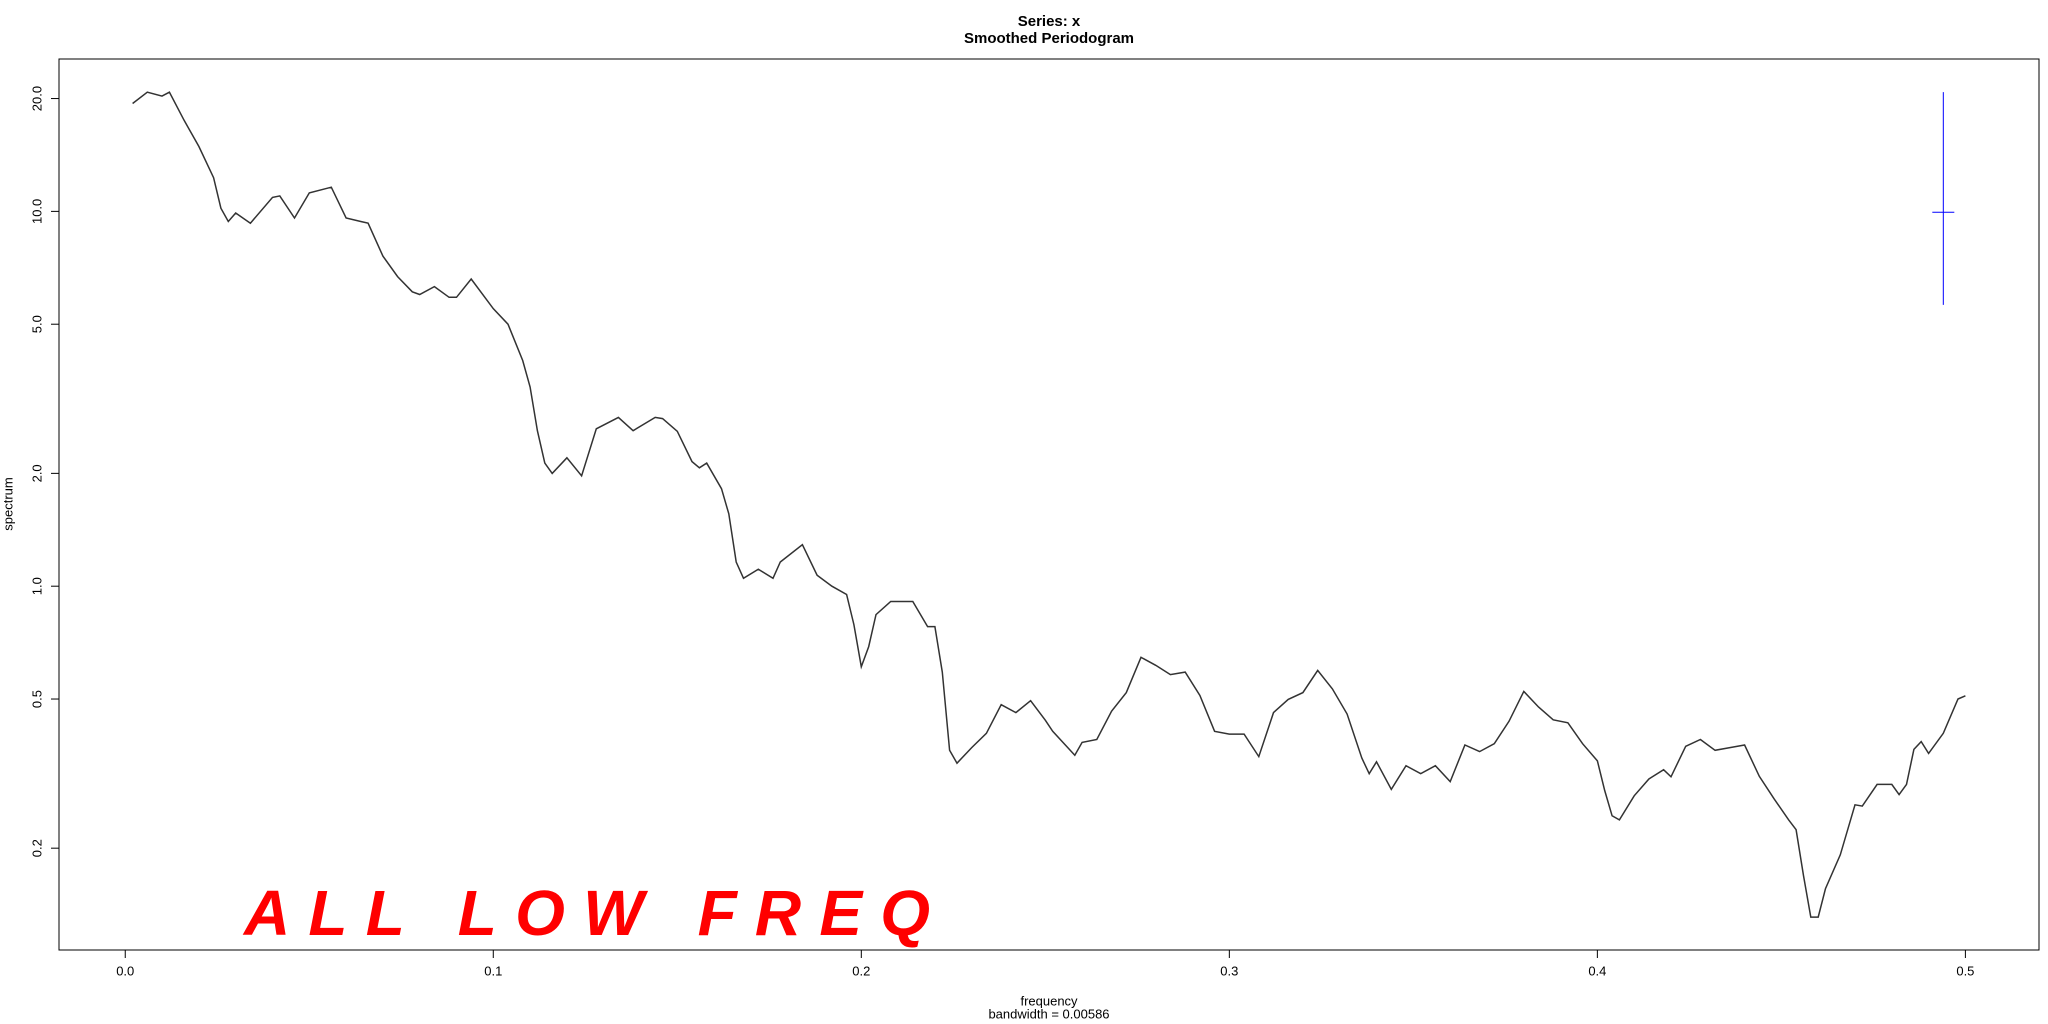 The height and width of the screenshot is (1024, 2048). Describe the element at coordinates (36, 98) in the screenshot. I see `y-tick-label: 20.0` at that location.